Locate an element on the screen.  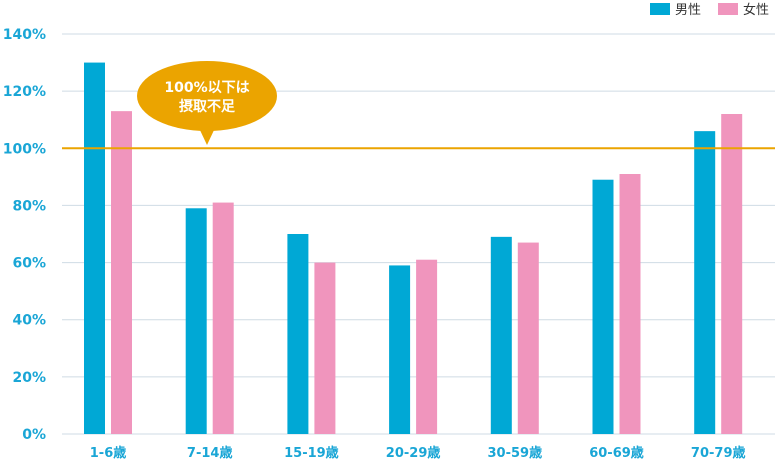
annotation-line-1: 100%以下は is located at coordinates (206, 88).